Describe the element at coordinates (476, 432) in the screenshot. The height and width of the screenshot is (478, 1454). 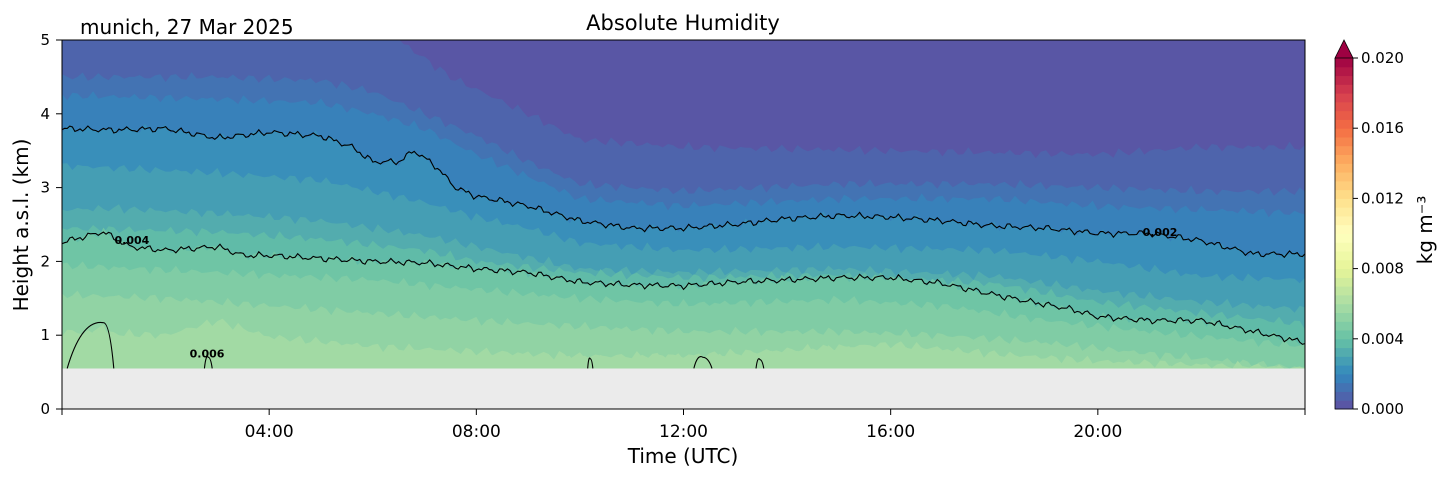
I see `x-tick-label: 08:00` at that location.